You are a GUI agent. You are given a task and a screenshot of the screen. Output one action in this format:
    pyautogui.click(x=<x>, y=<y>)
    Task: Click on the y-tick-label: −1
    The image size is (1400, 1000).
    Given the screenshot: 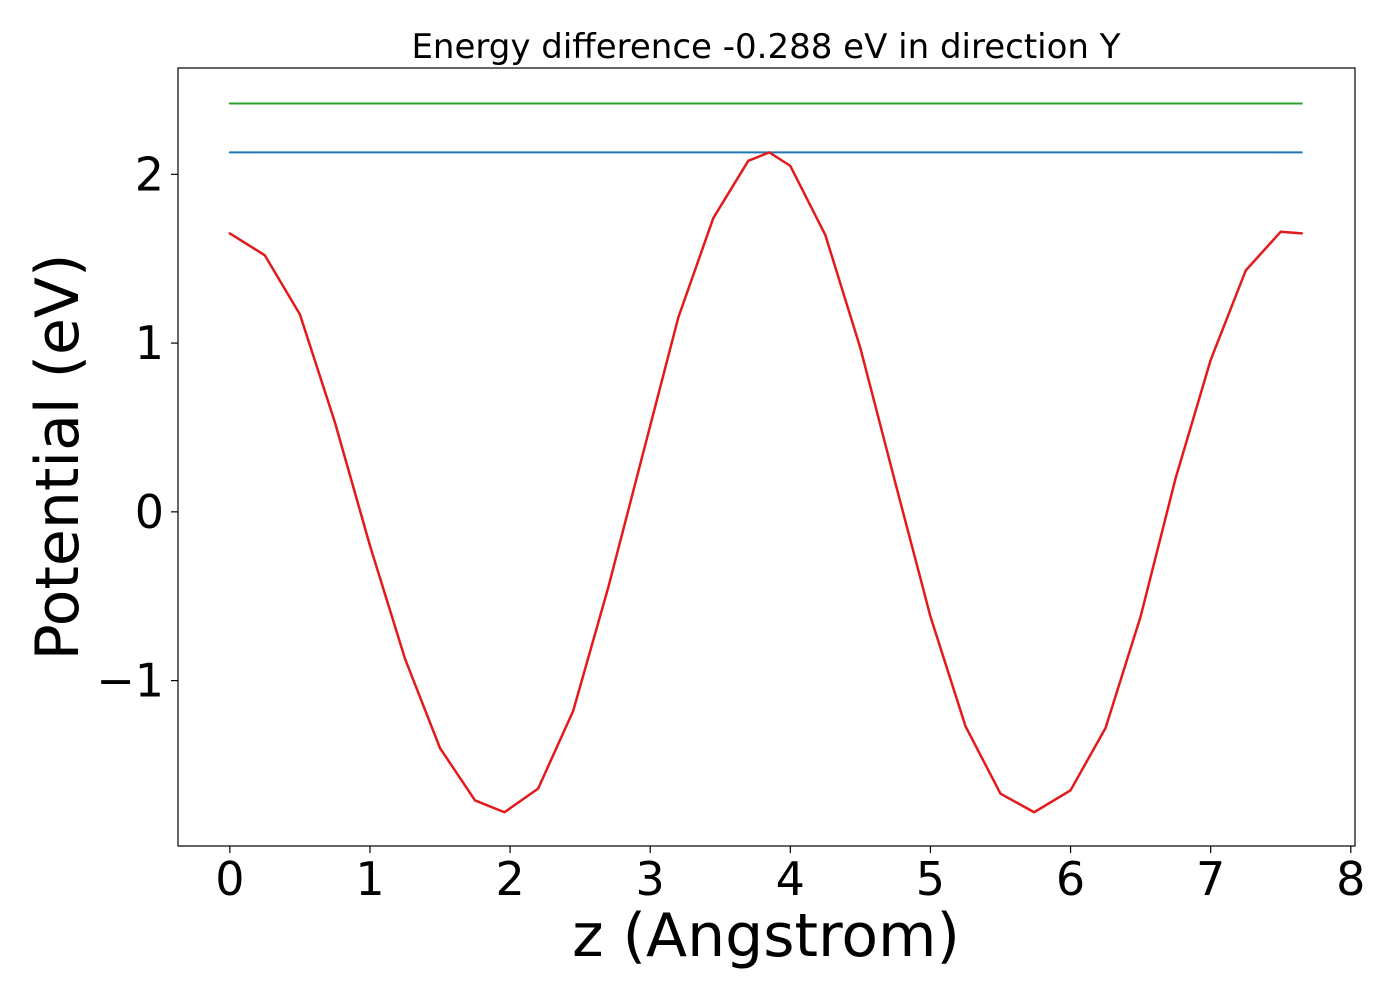 What is the action you would take?
    pyautogui.click(x=130, y=681)
    